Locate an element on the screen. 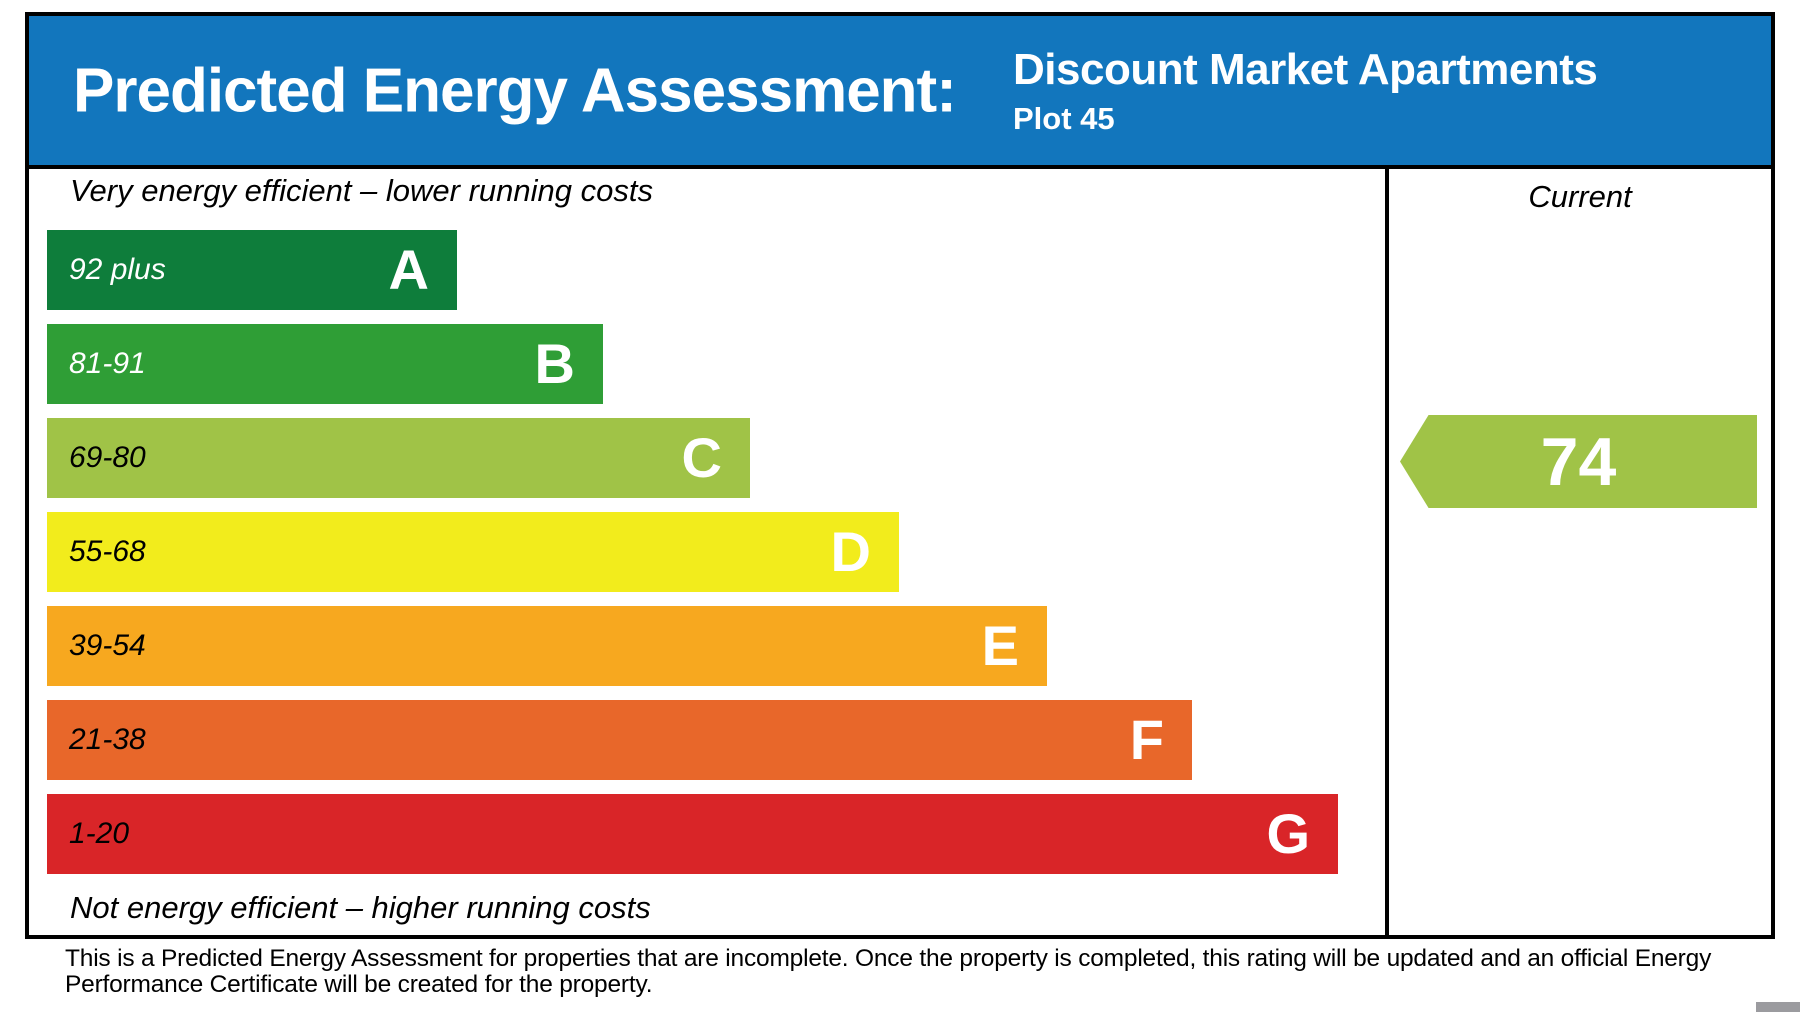  band-letter: G is located at coordinates (1288, 833).